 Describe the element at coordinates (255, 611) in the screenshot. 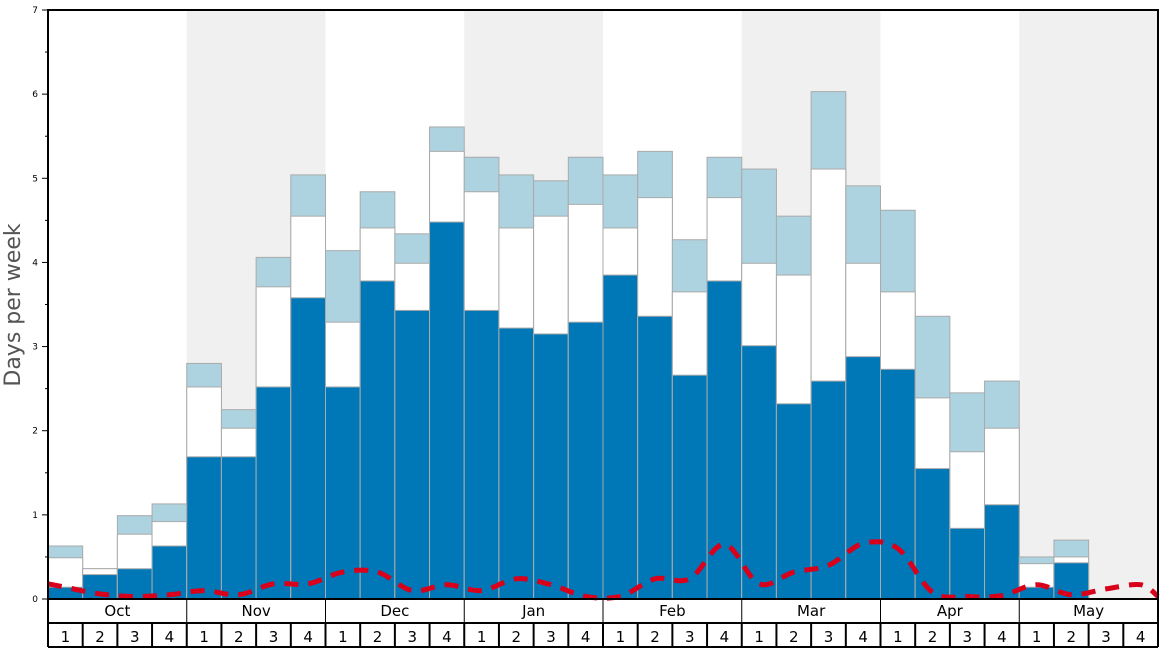

I see `month-label: Nov` at that location.